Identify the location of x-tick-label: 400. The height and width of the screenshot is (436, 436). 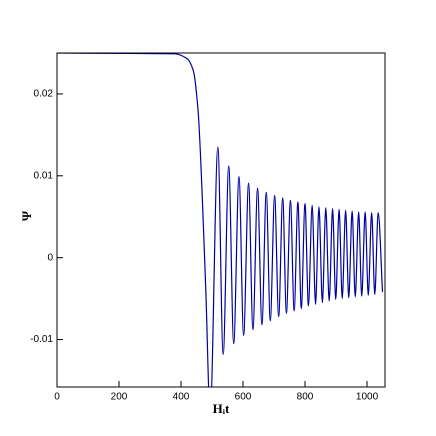
(181, 397).